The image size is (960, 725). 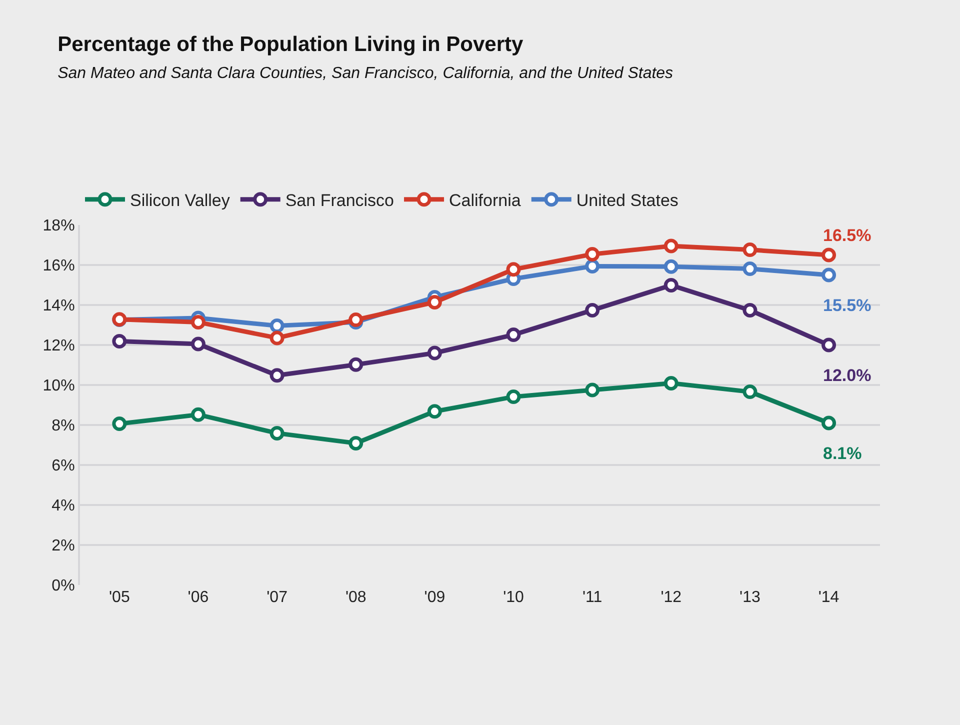 I want to click on y-tick-label: 8%, so click(x=63, y=426).